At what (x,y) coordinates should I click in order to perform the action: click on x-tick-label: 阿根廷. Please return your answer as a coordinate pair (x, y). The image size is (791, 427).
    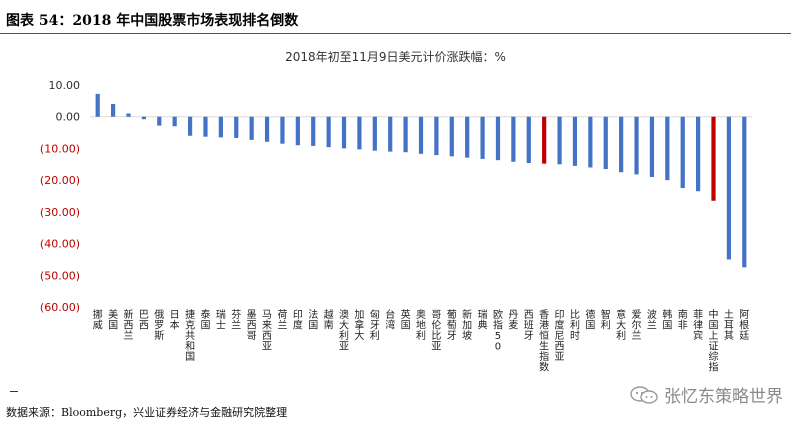
    Looking at the image, I should click on (744, 325).